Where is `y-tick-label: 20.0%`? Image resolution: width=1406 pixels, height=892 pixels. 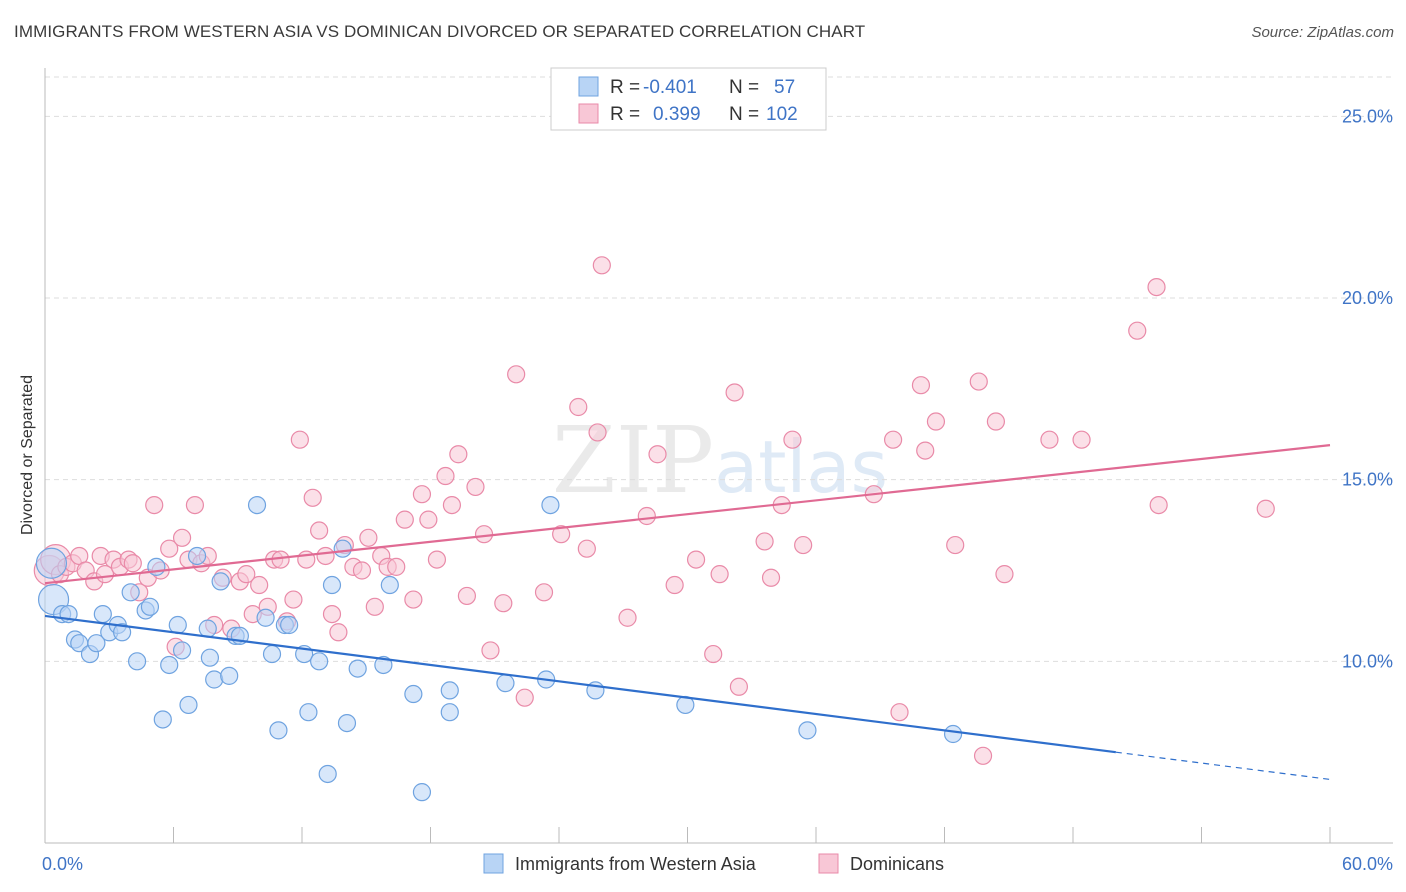
y-tick-label: 20.0% is located at coordinates (1367, 298).